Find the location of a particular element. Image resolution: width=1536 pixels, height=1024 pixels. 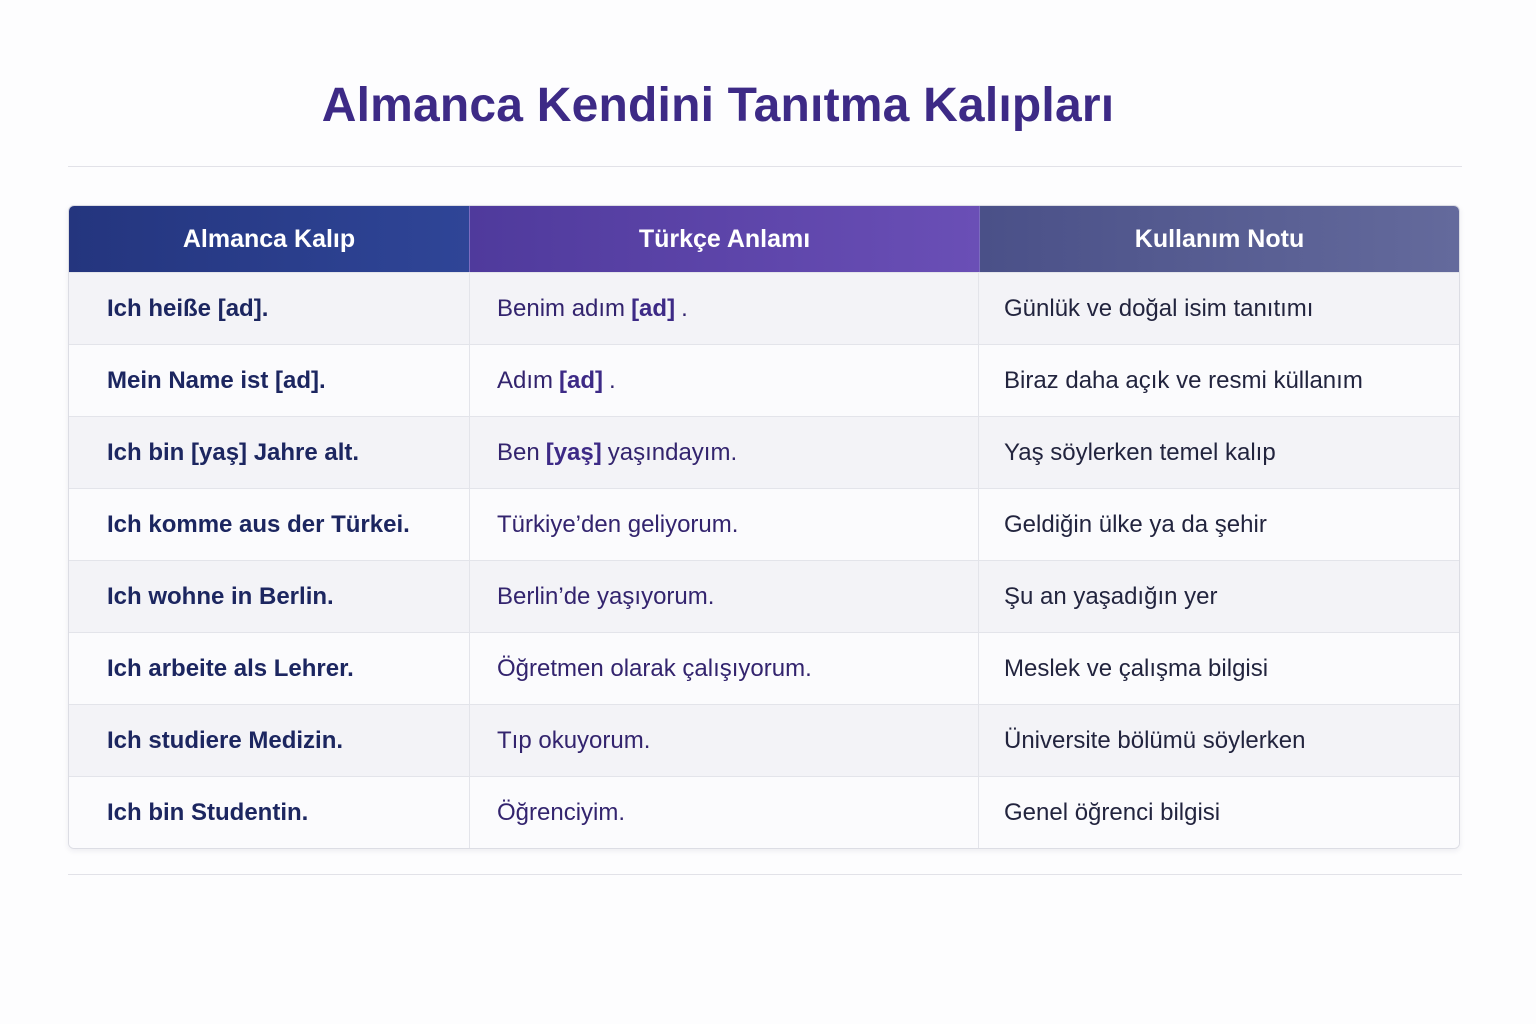

meaning-text: Benim adım is located at coordinates (561, 308).